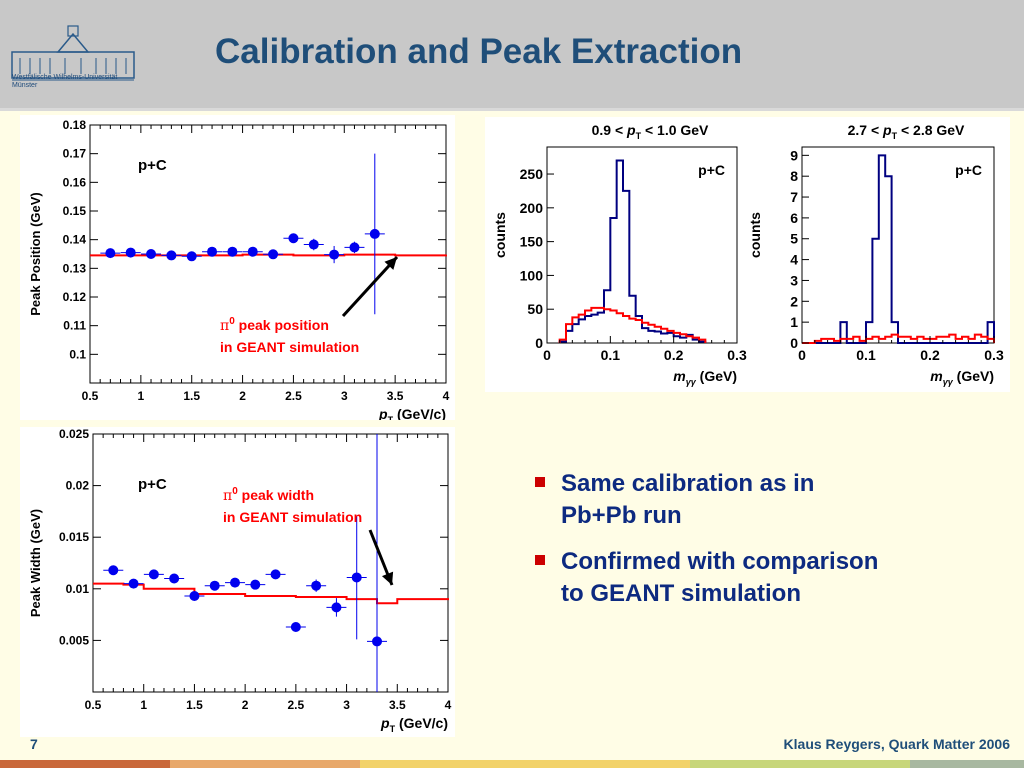 The width and height of the screenshot is (1024, 768). I want to click on y-tick-label: 9, so click(794, 155).